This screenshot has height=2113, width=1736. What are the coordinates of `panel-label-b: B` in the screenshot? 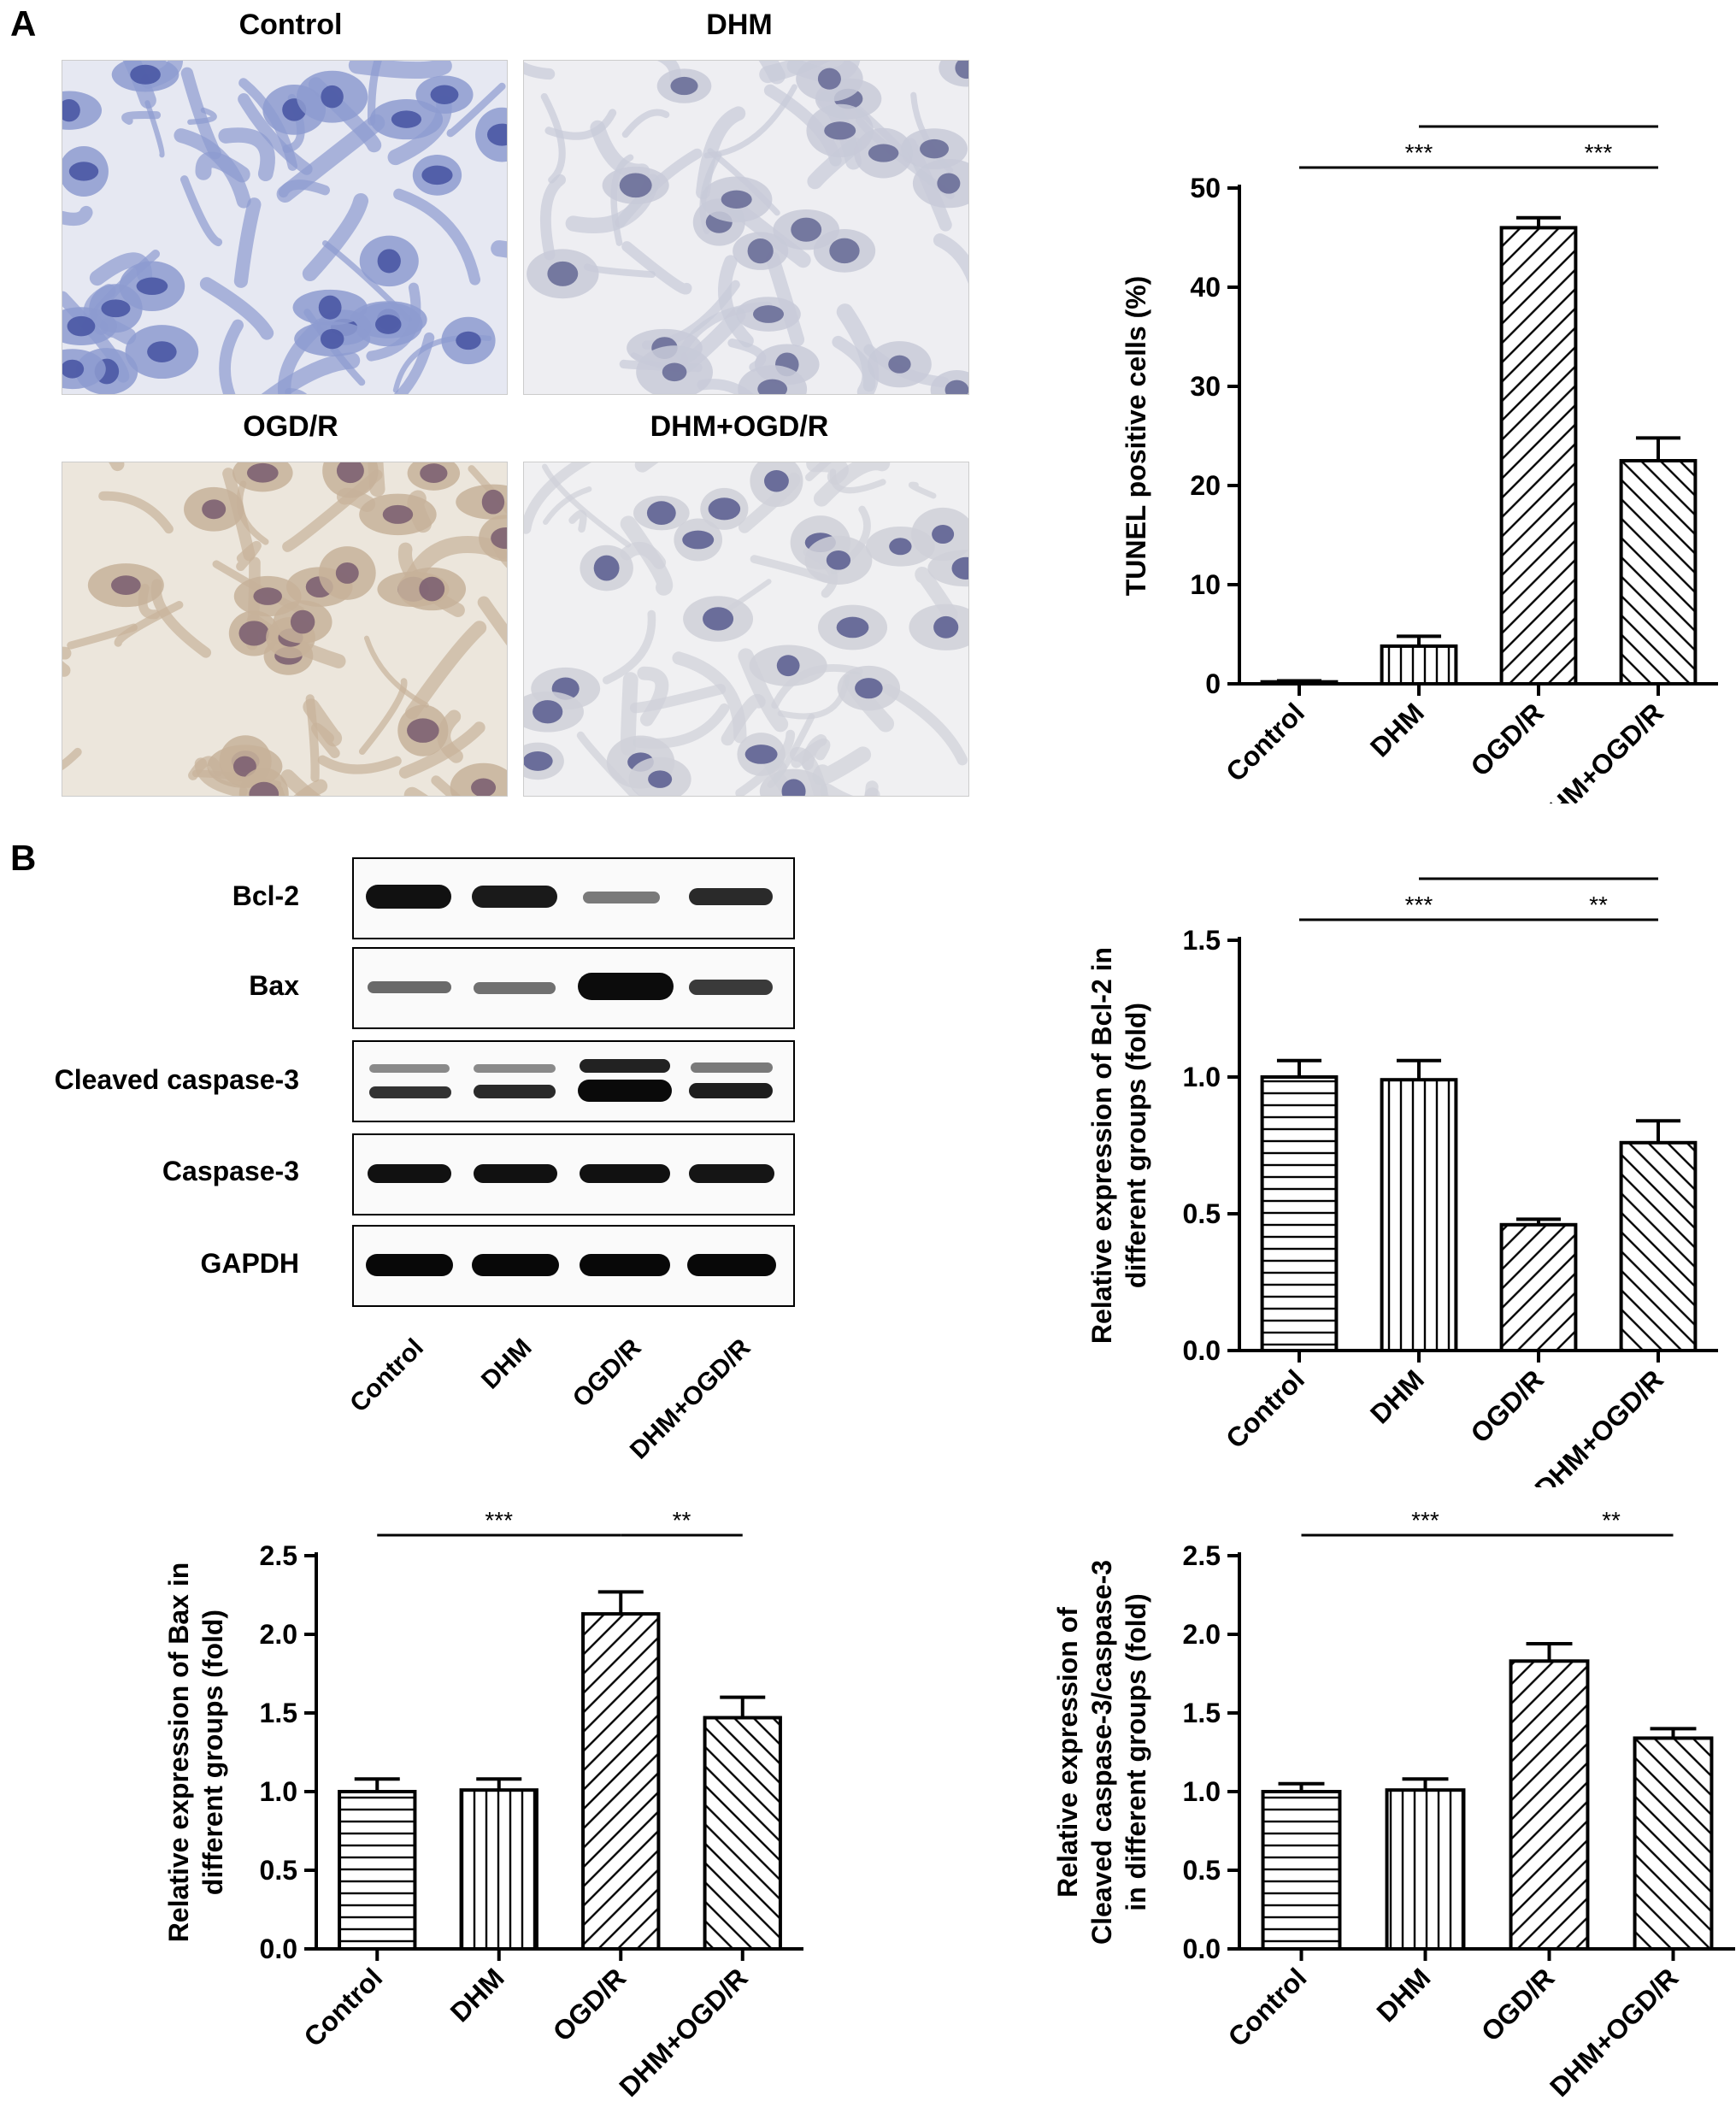 It's located at (23, 858).